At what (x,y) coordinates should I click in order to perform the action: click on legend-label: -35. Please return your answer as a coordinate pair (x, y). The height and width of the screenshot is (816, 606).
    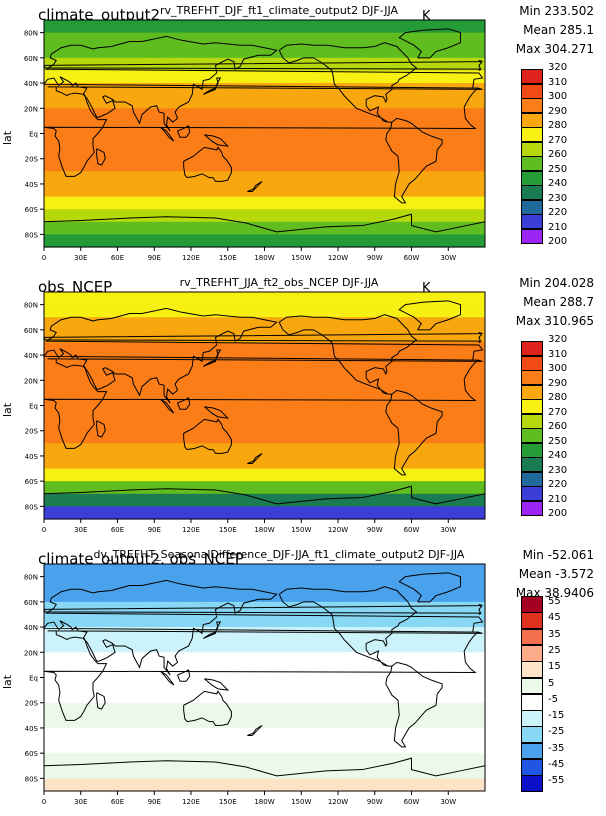
    Looking at the image, I should click on (556, 748).